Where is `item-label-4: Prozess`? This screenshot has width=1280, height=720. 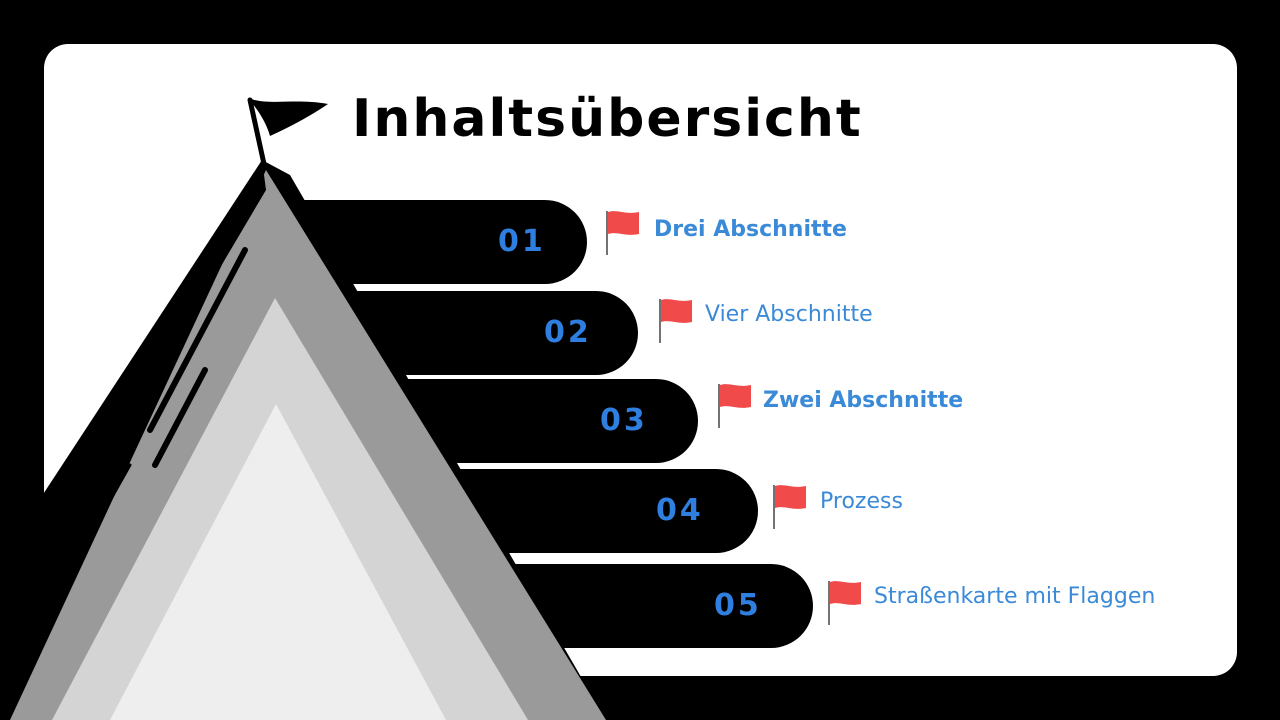 item-label-4: Prozess is located at coordinates (861, 501).